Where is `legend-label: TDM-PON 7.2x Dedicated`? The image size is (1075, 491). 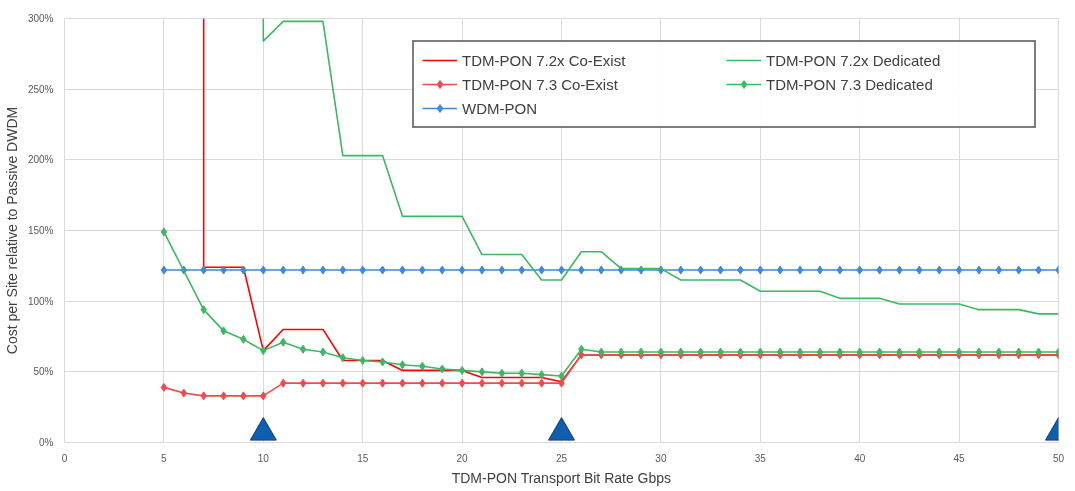
legend-label: TDM-PON 7.2x Dedicated is located at coordinates (854, 60).